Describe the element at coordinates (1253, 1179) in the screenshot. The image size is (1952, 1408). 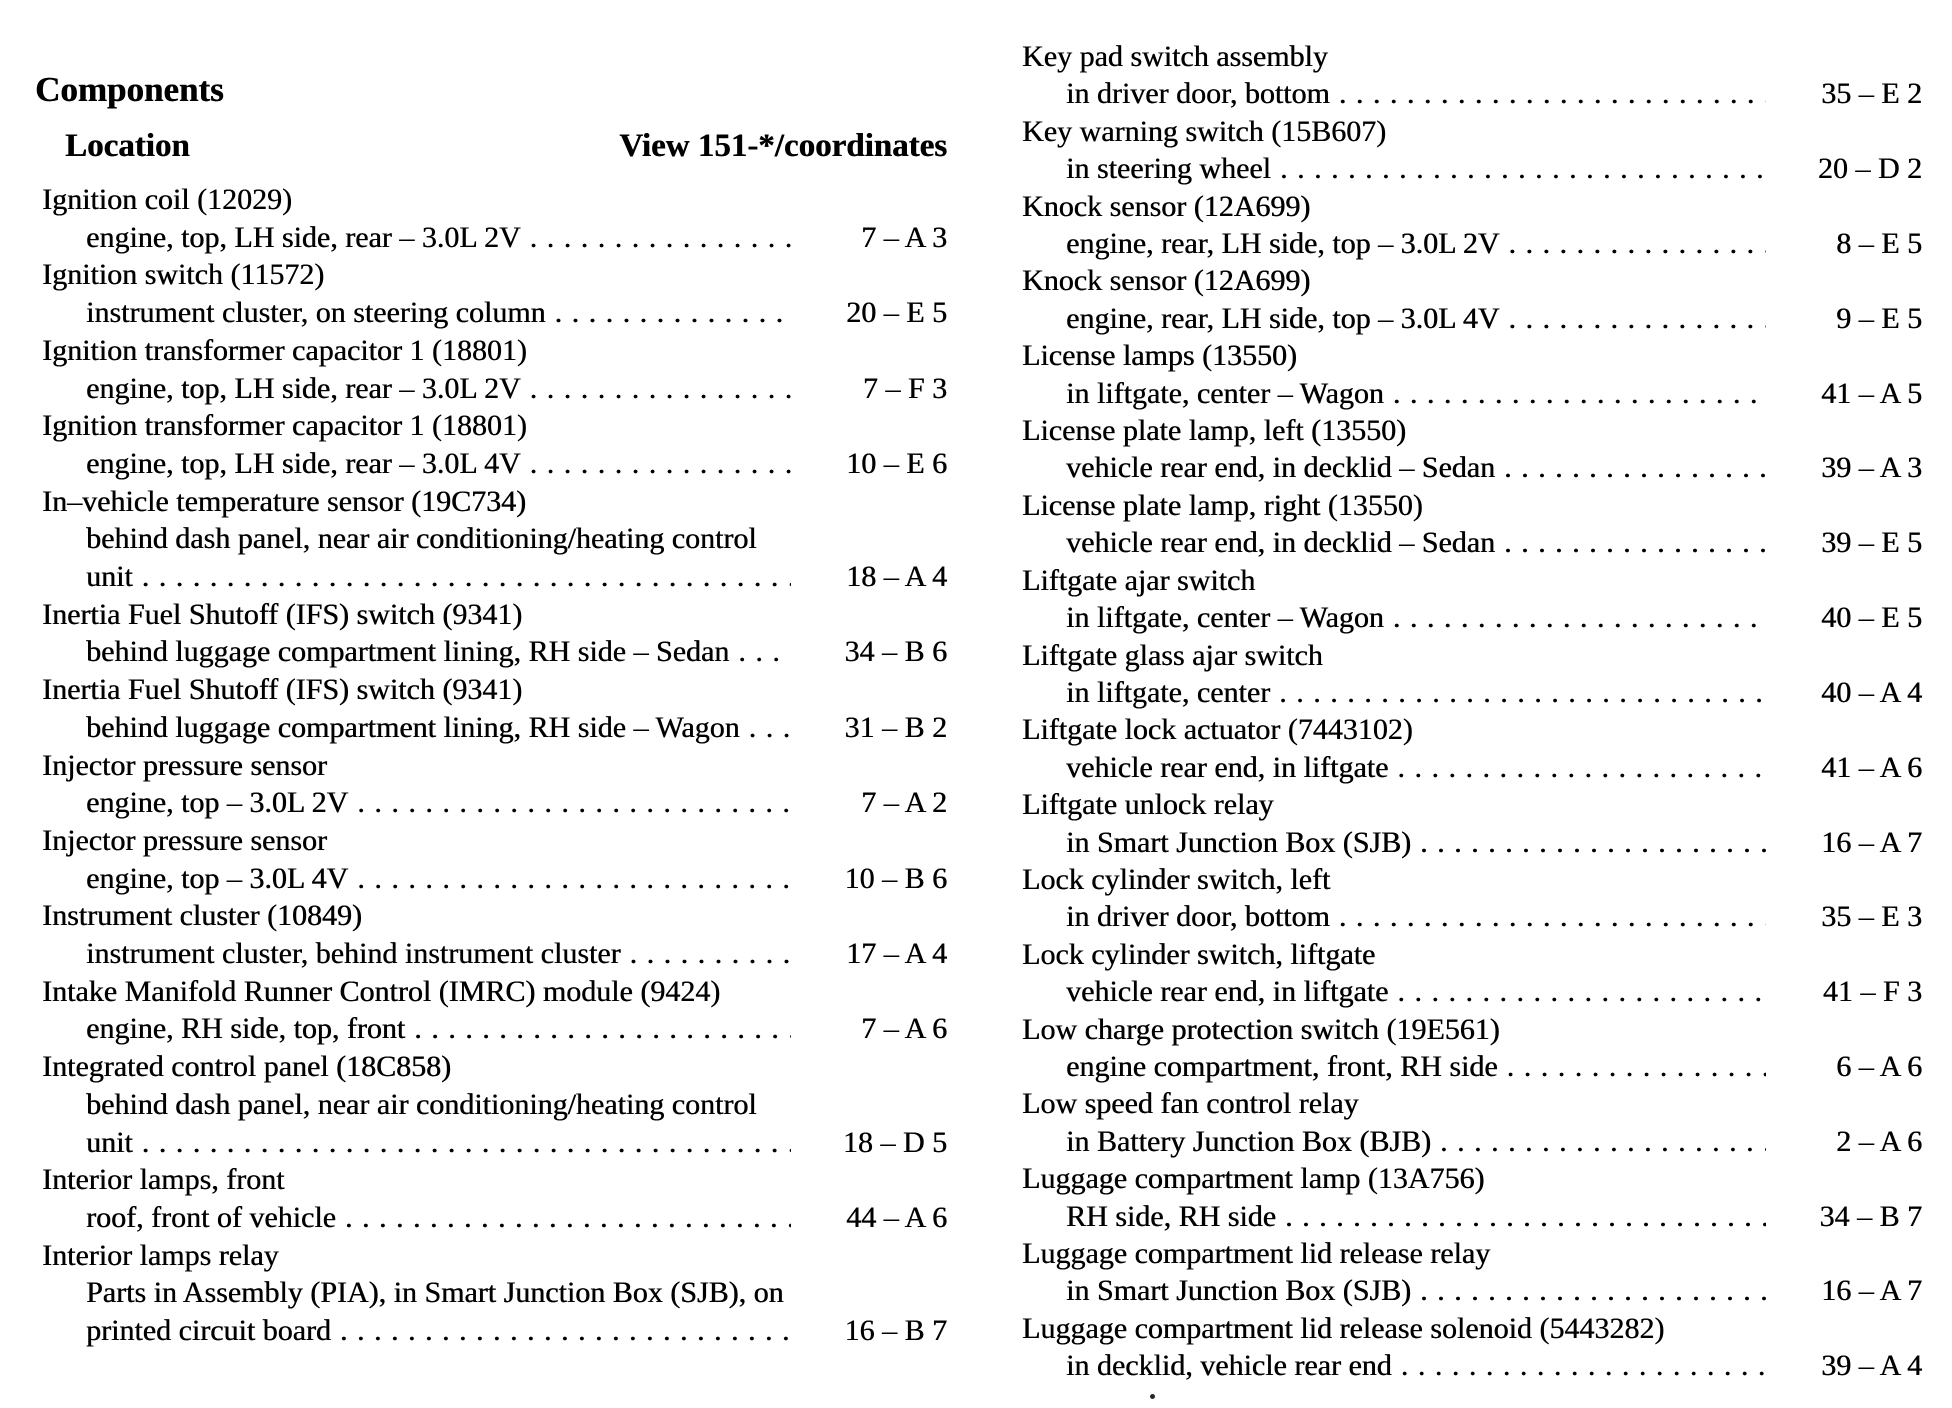
I see `component-name: Luggage compartment lamp (13A756)` at that location.